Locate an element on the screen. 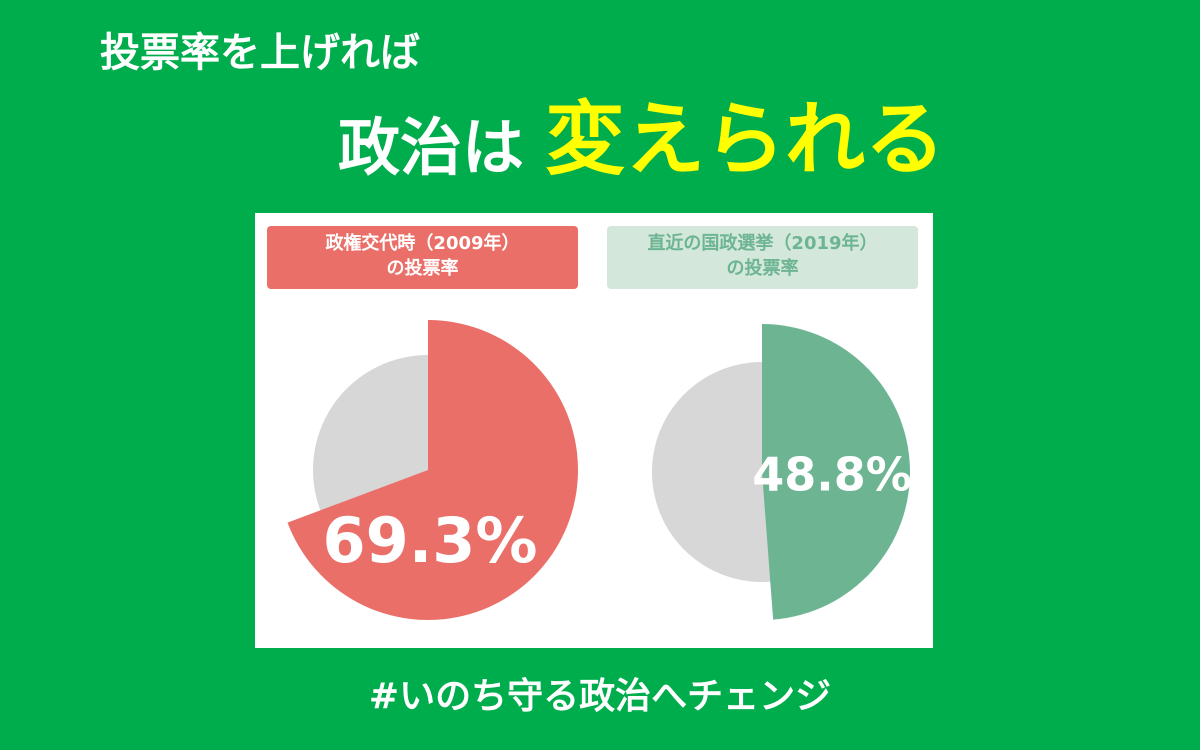  header-line1: 投票率を上げれば is located at coordinates (260, 53).